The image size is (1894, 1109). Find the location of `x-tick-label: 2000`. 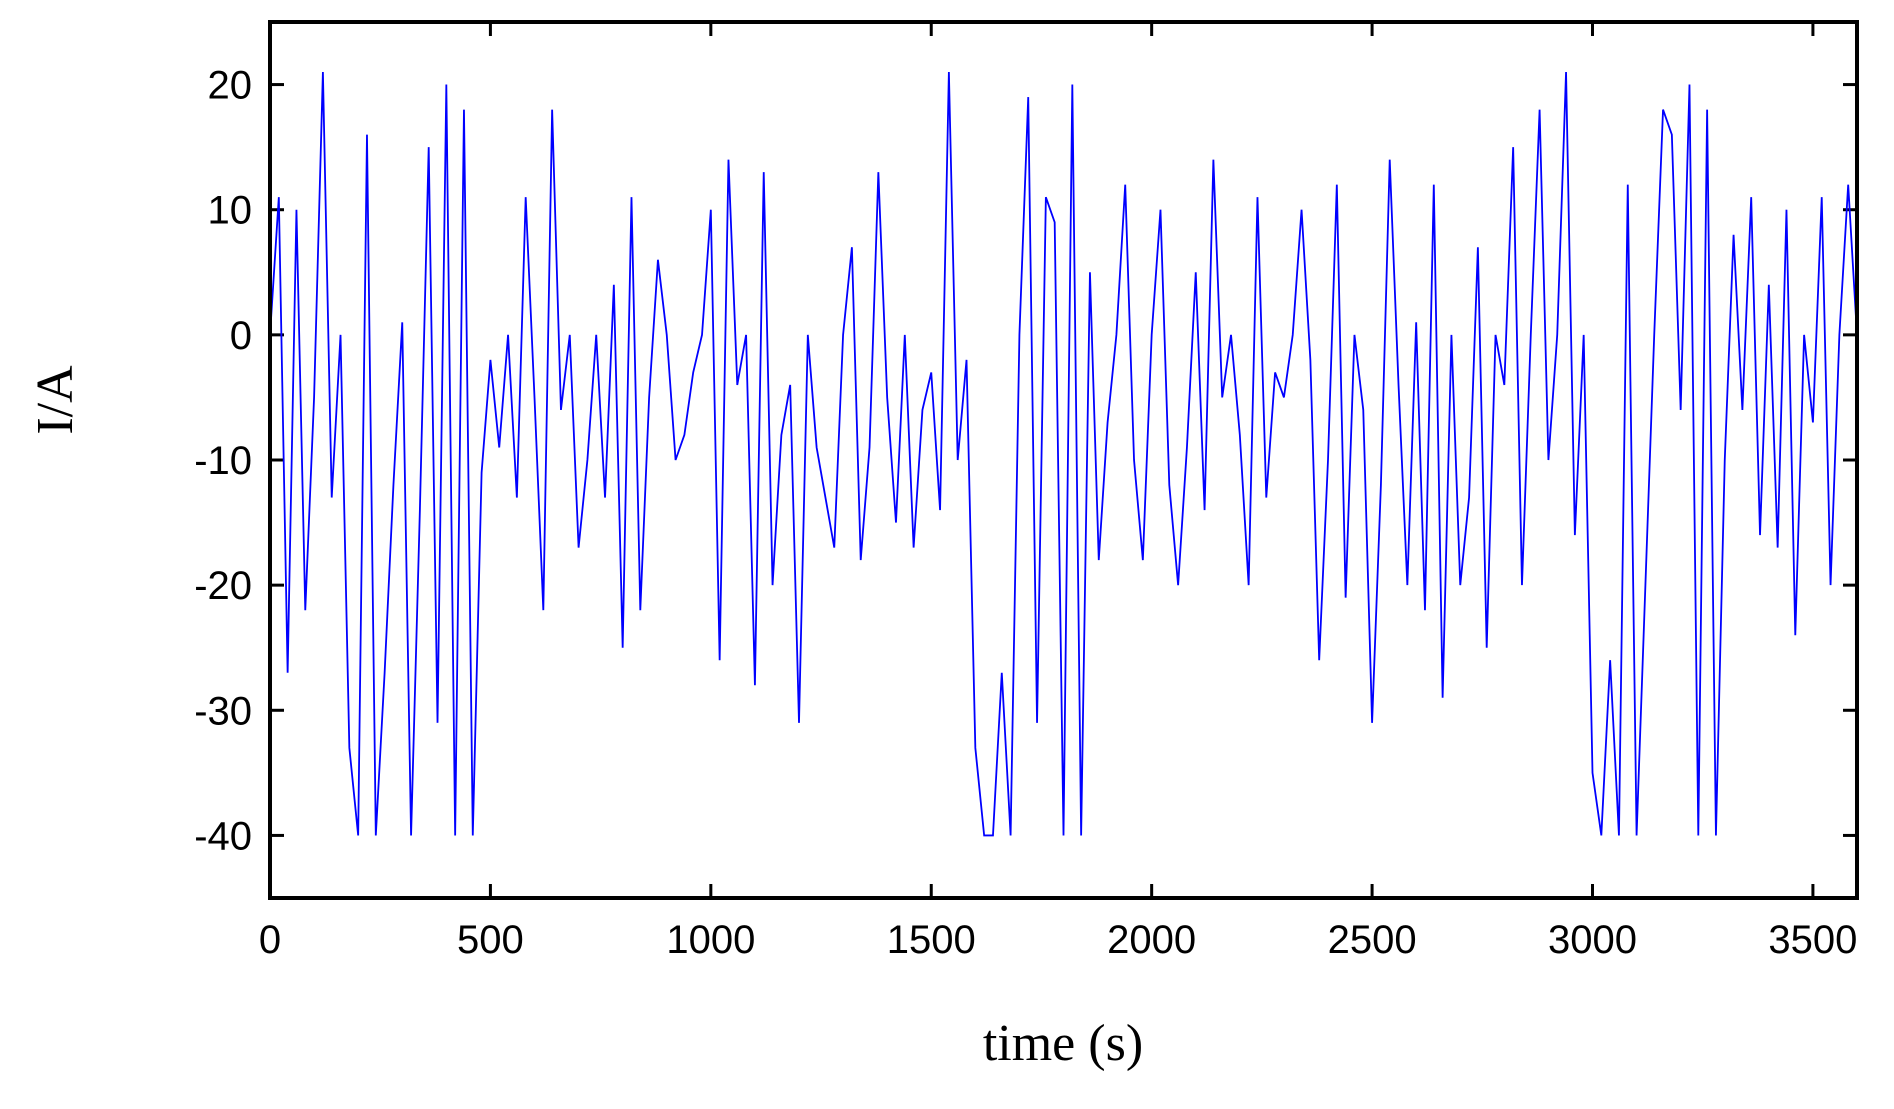

x-tick-label: 2000 is located at coordinates (1151, 940).